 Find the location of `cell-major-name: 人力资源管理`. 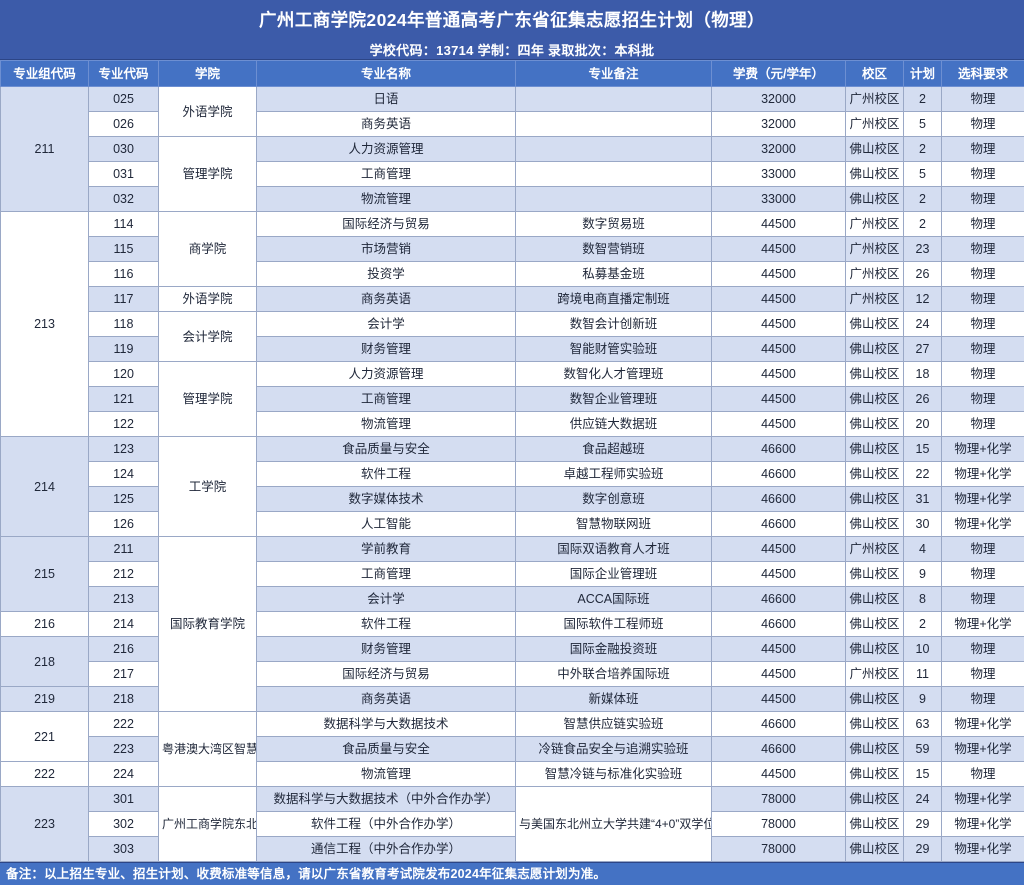

cell-major-name: 人力资源管理 is located at coordinates (386, 149).